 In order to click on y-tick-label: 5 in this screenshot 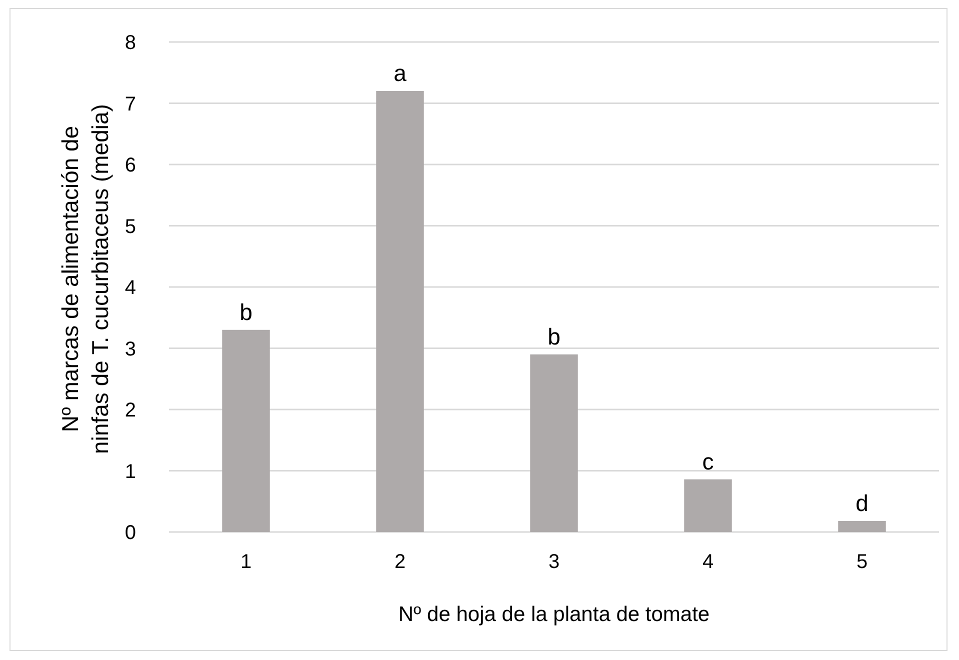, I will do `click(130, 227)`.